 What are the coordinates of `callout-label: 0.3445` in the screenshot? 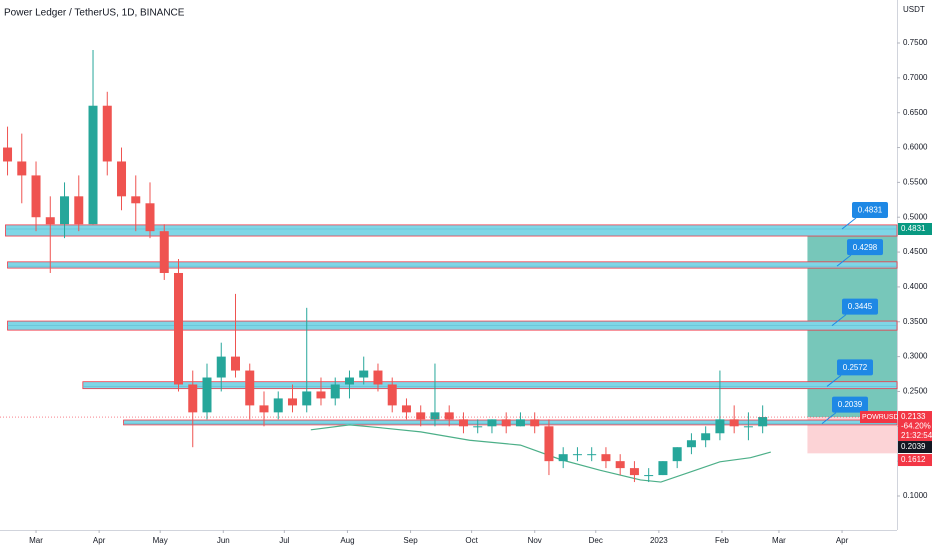 It's located at (860, 306).